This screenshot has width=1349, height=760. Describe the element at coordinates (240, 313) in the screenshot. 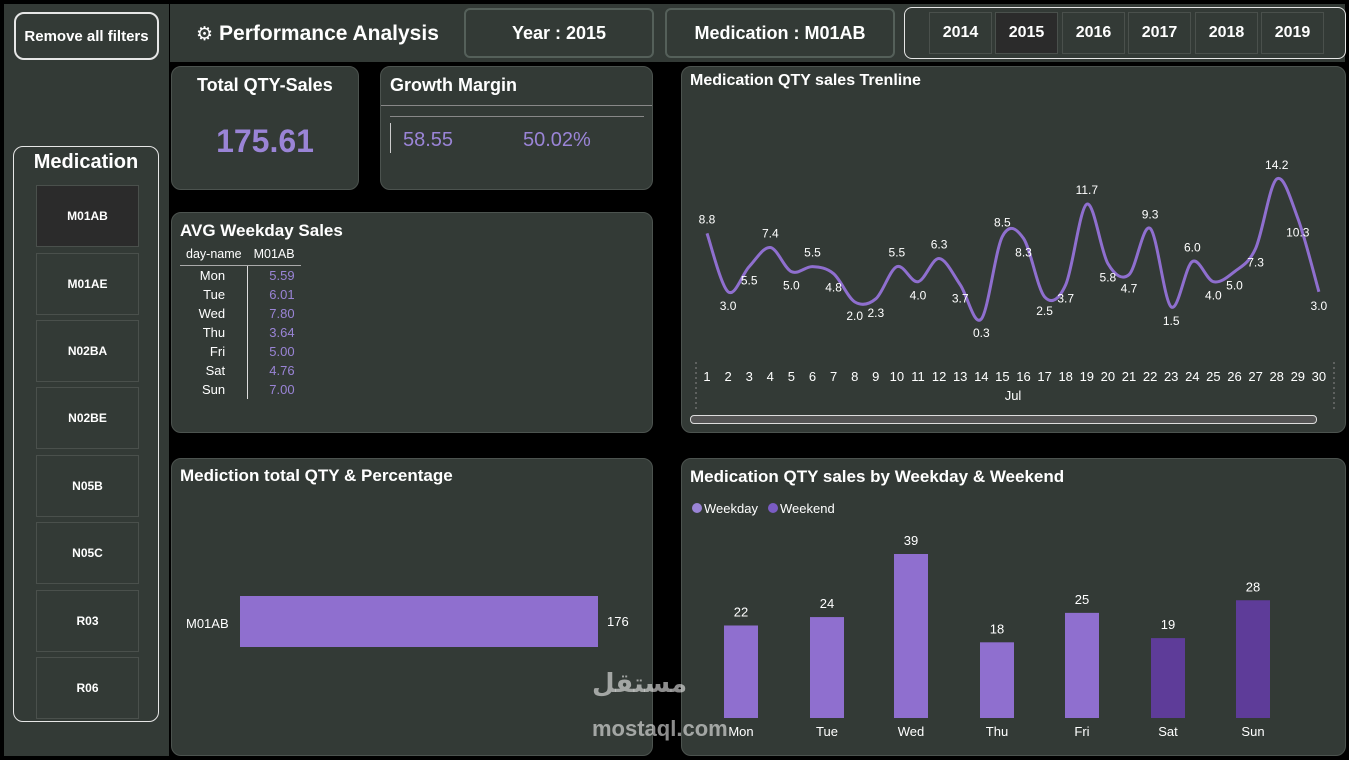

I see `table-row: Wed 7.80` at that location.